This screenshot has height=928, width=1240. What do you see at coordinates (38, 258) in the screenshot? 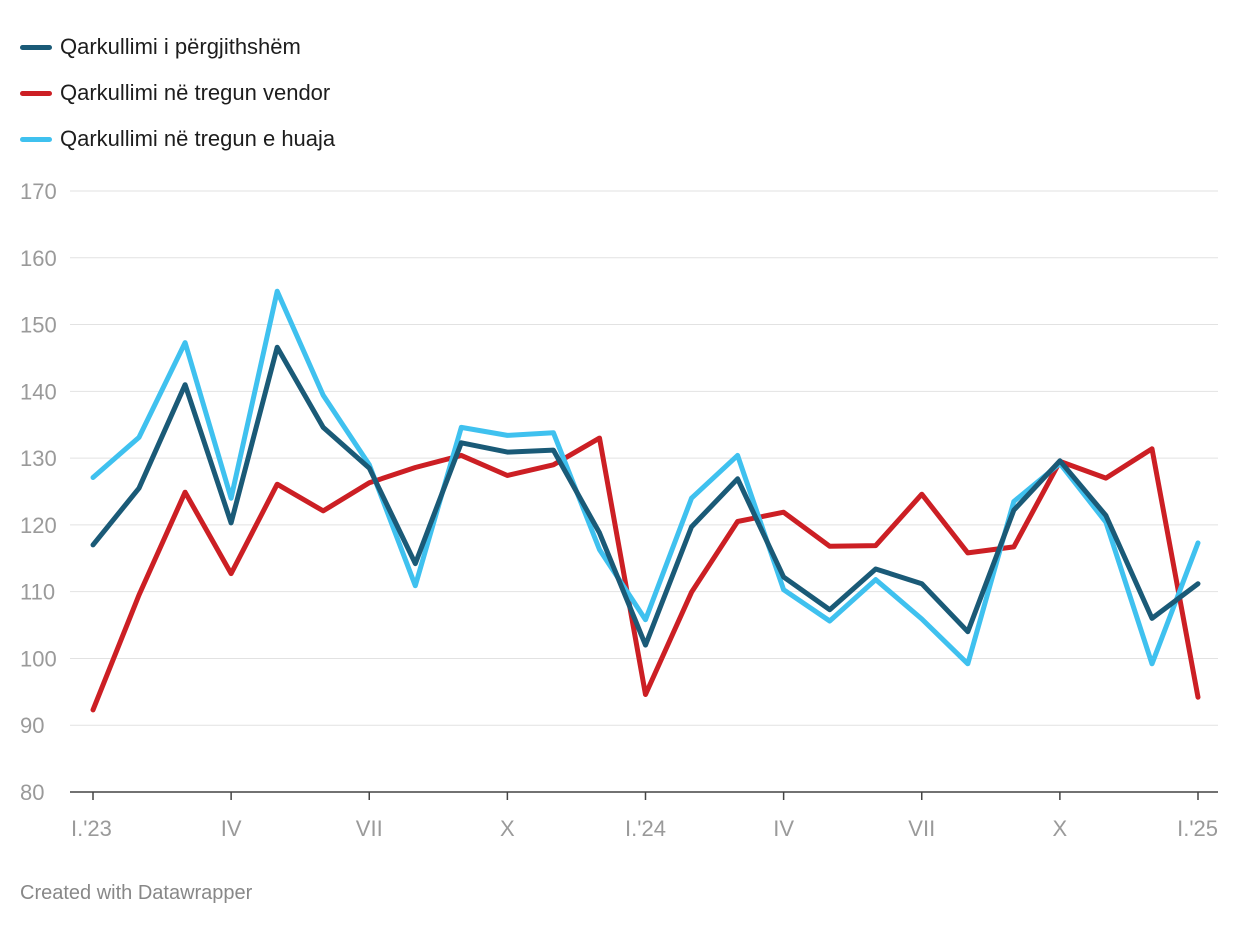
I see `y-tick-label: 160` at bounding box center [38, 258].